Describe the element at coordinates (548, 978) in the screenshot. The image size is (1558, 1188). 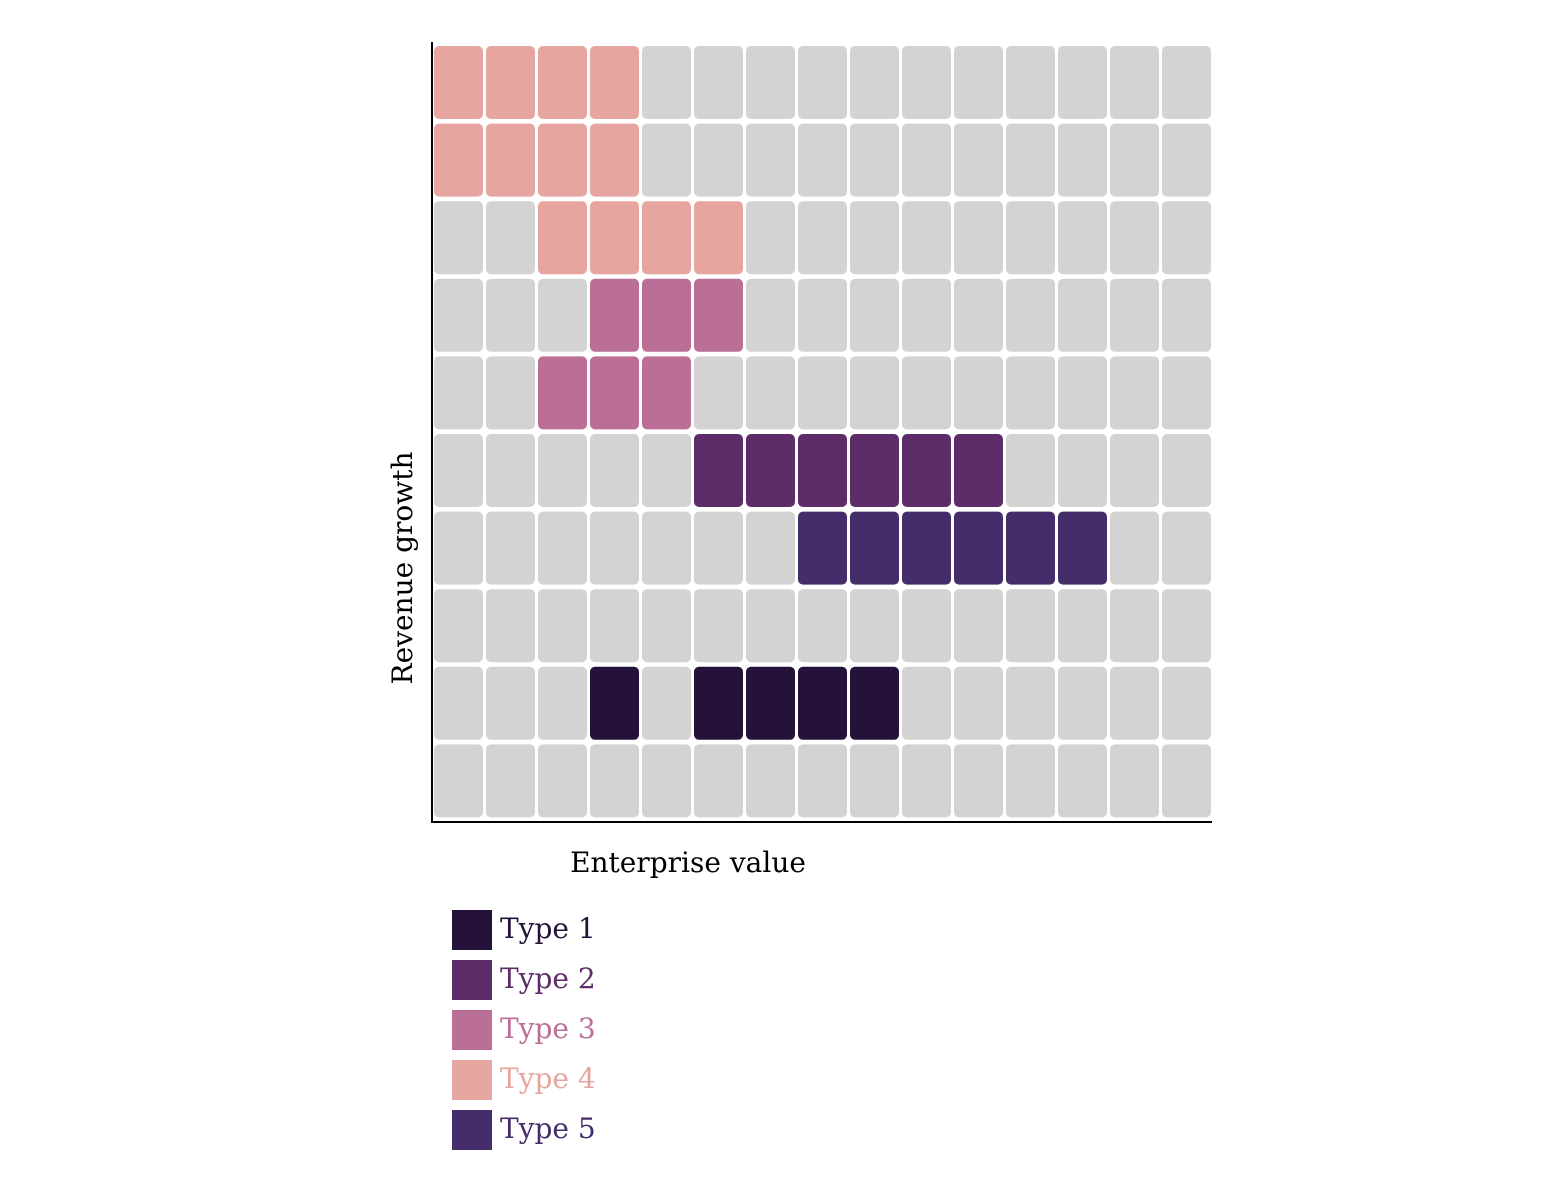
I see `legend-label-2: Type 2` at that location.